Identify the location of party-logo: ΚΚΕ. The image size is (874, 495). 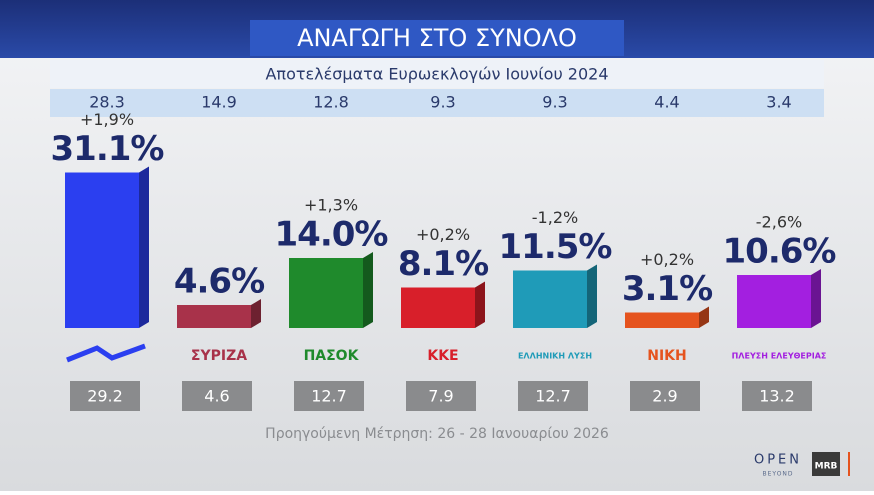
(442, 356).